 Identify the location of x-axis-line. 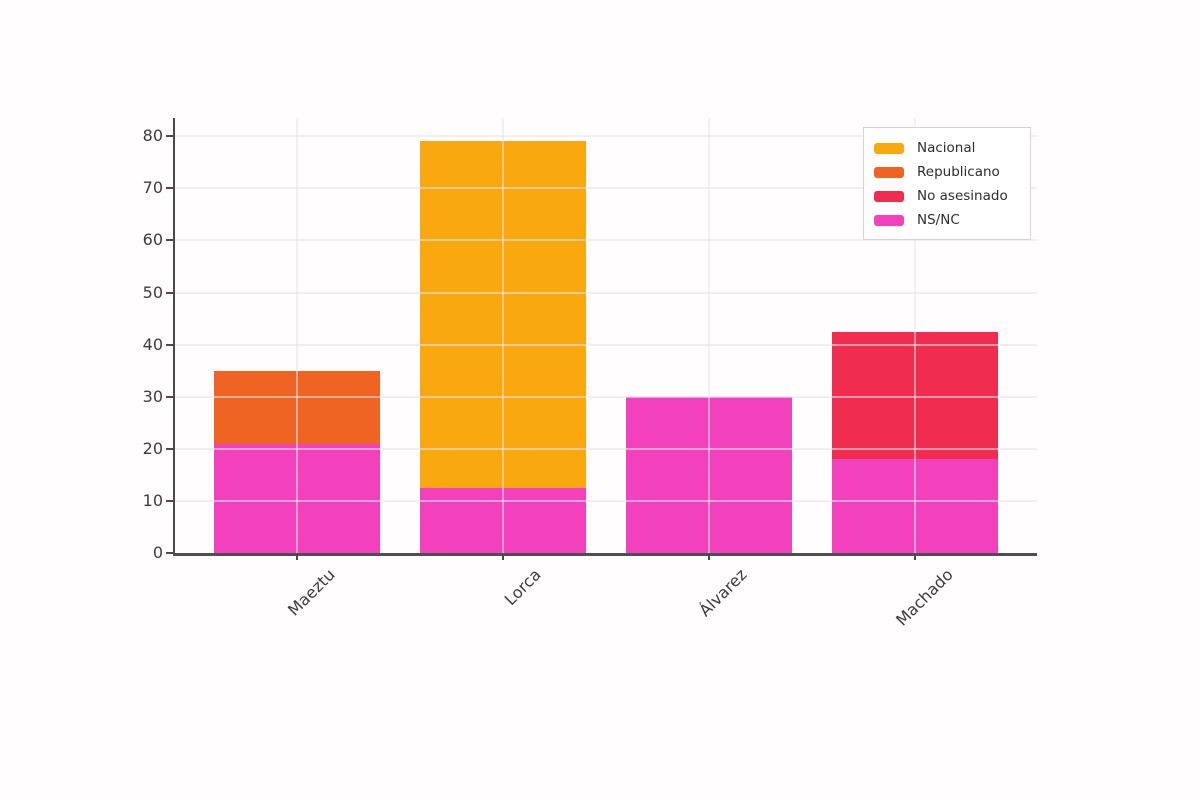
(605, 554).